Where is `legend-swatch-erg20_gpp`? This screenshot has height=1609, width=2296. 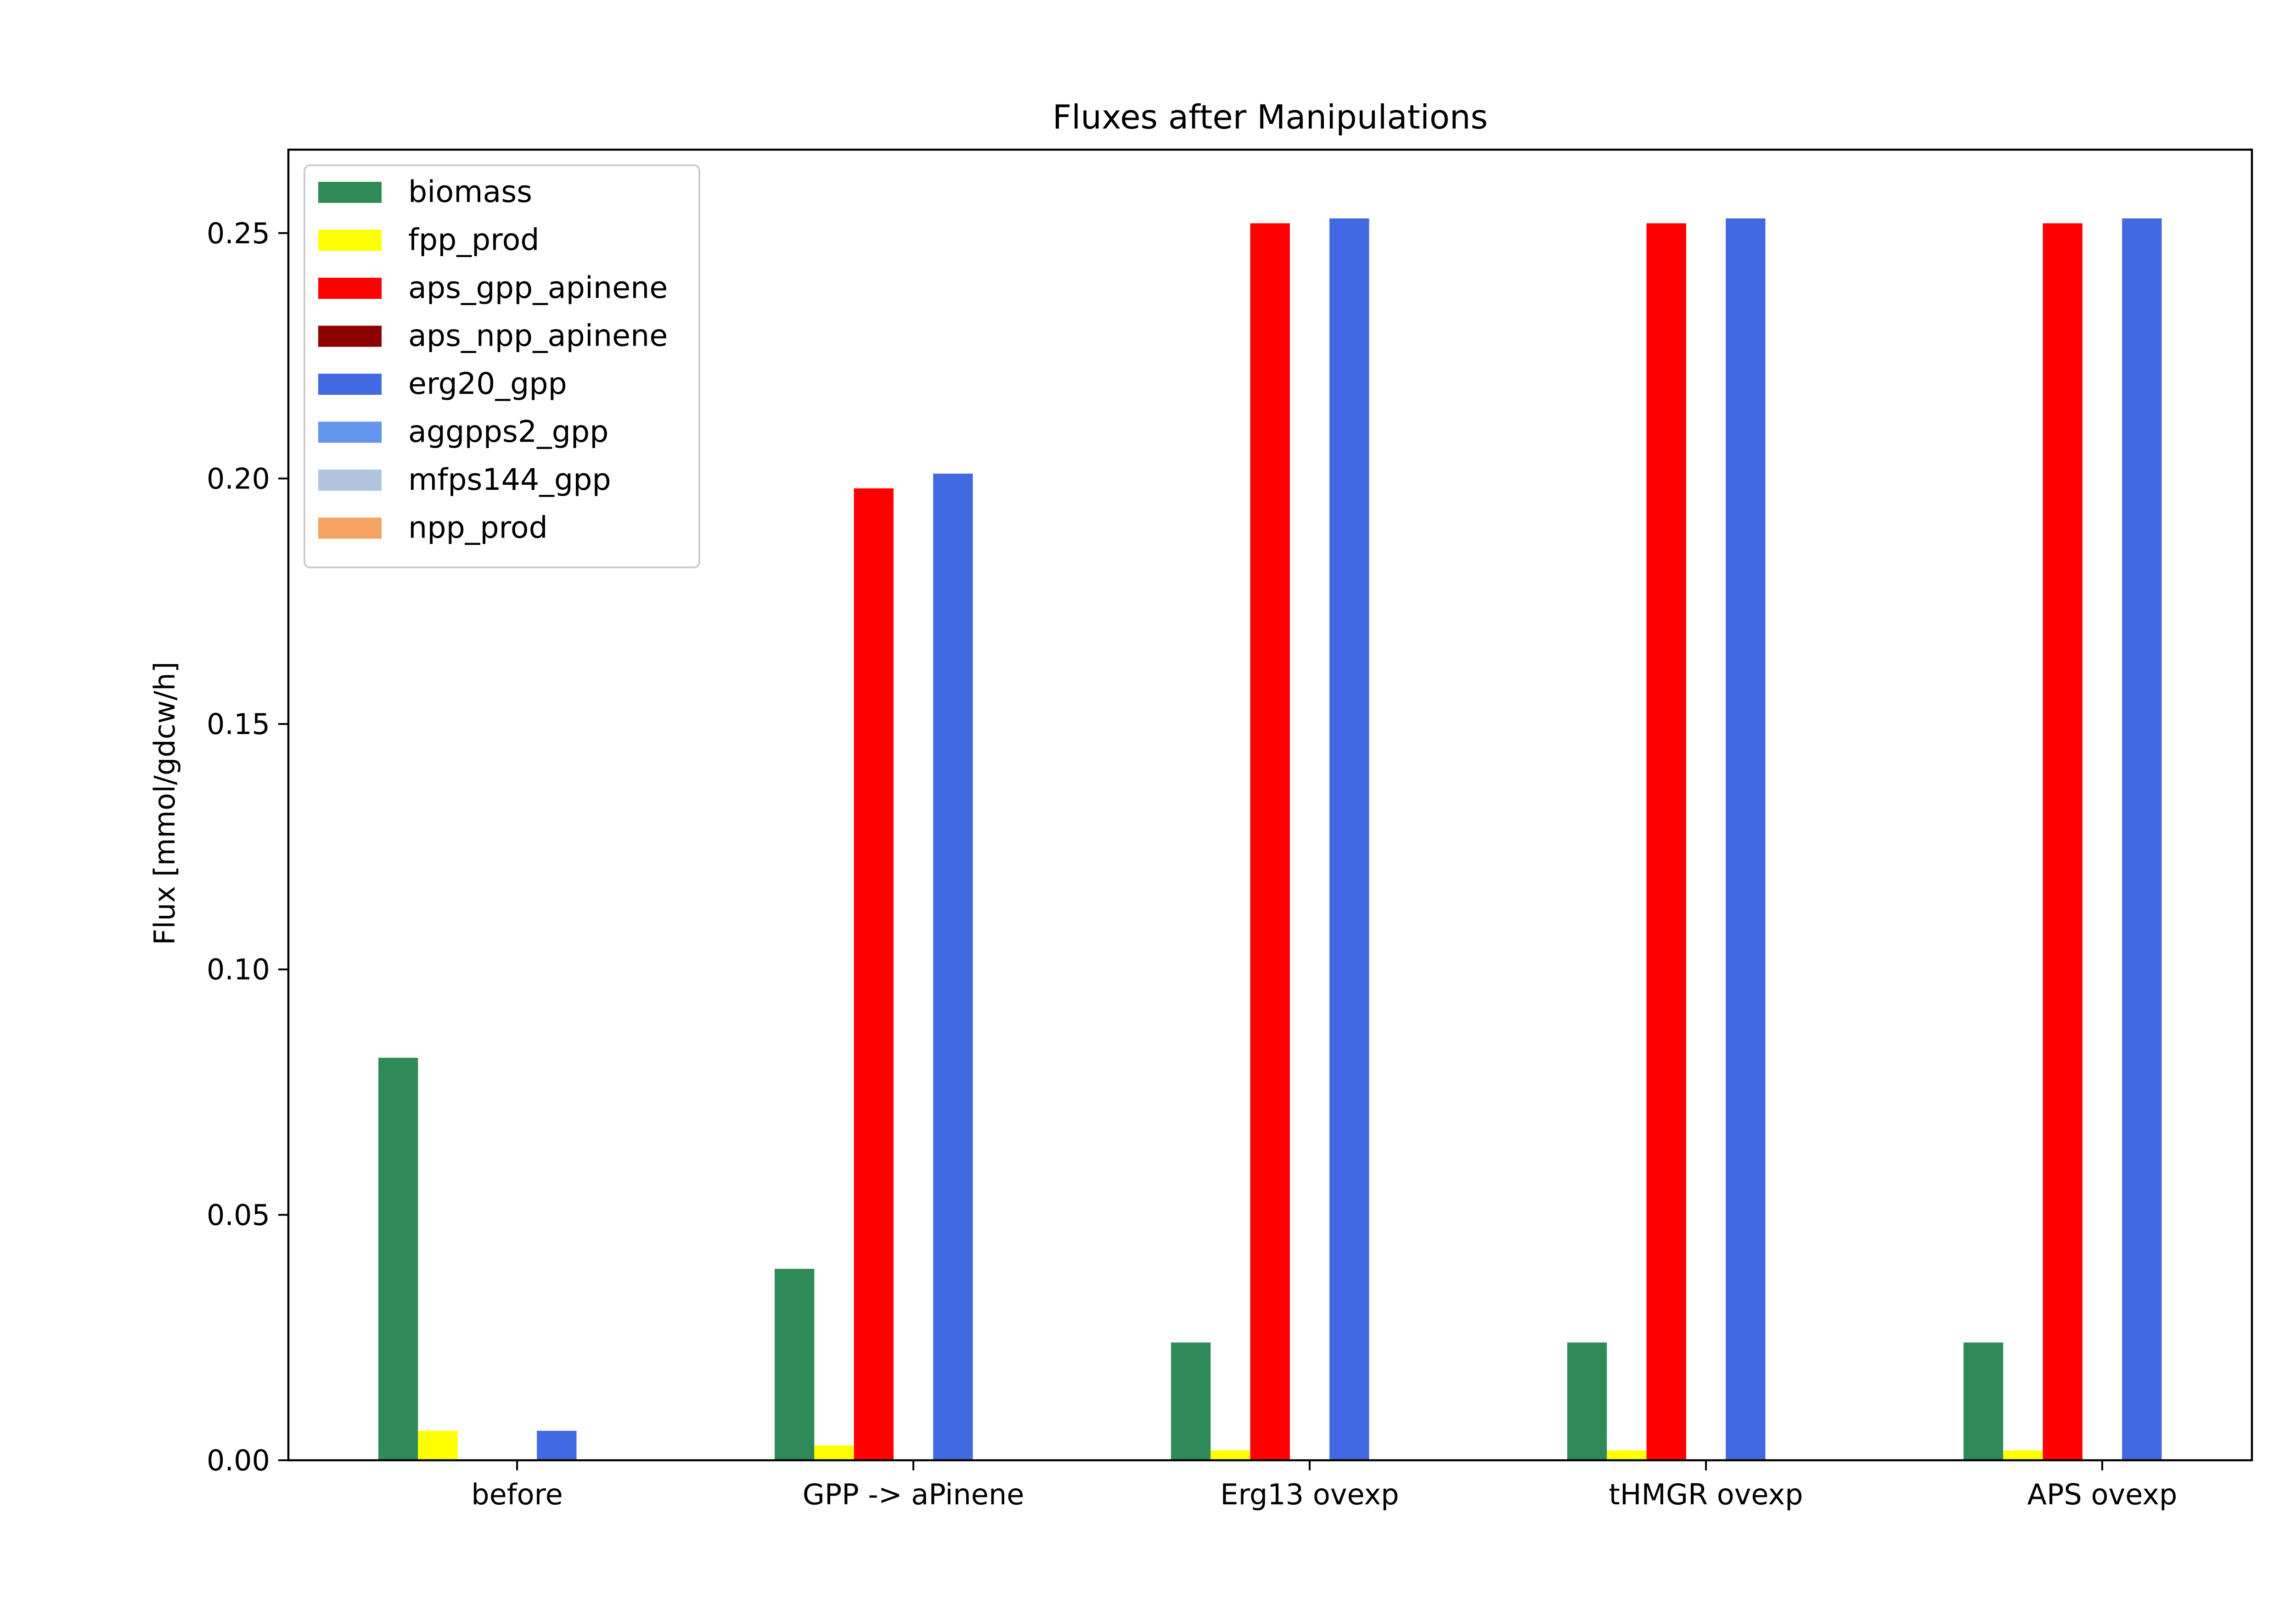 legend-swatch-erg20_gpp is located at coordinates (350, 384).